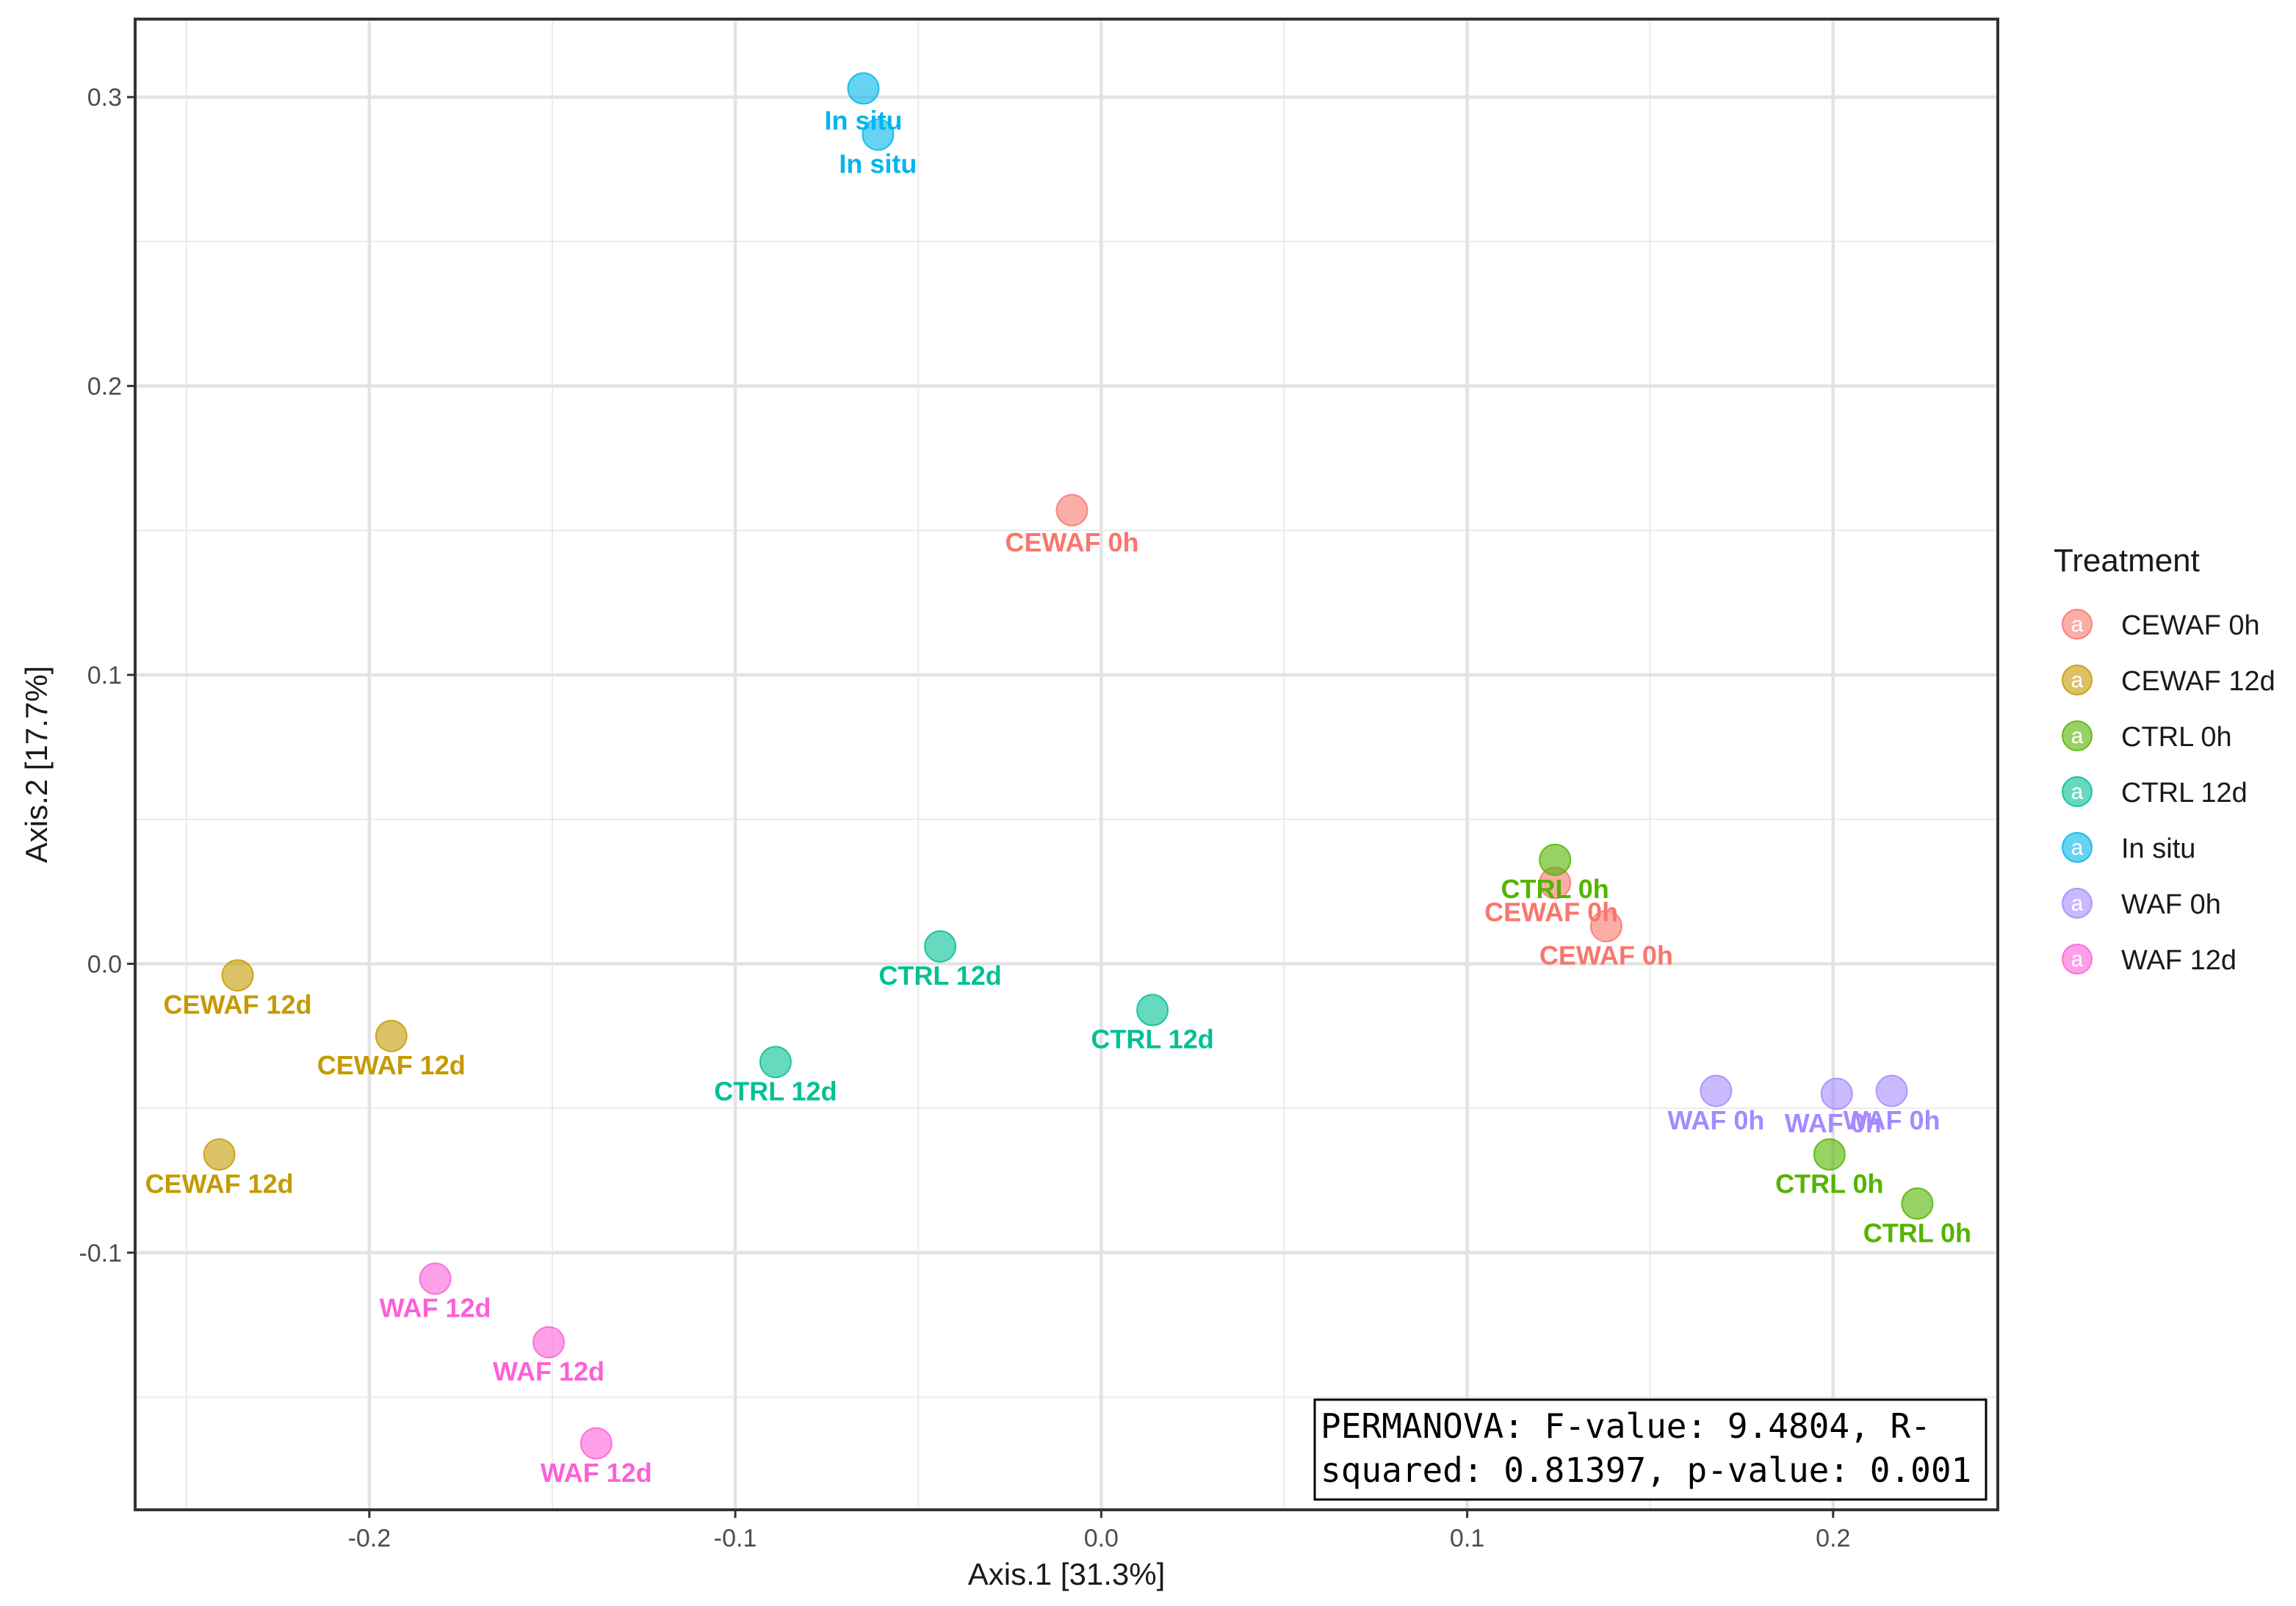 The height and width of the screenshot is (1606, 2296). What do you see at coordinates (1833, 1538) in the screenshot?
I see `x-tick-label: 0.2` at bounding box center [1833, 1538].